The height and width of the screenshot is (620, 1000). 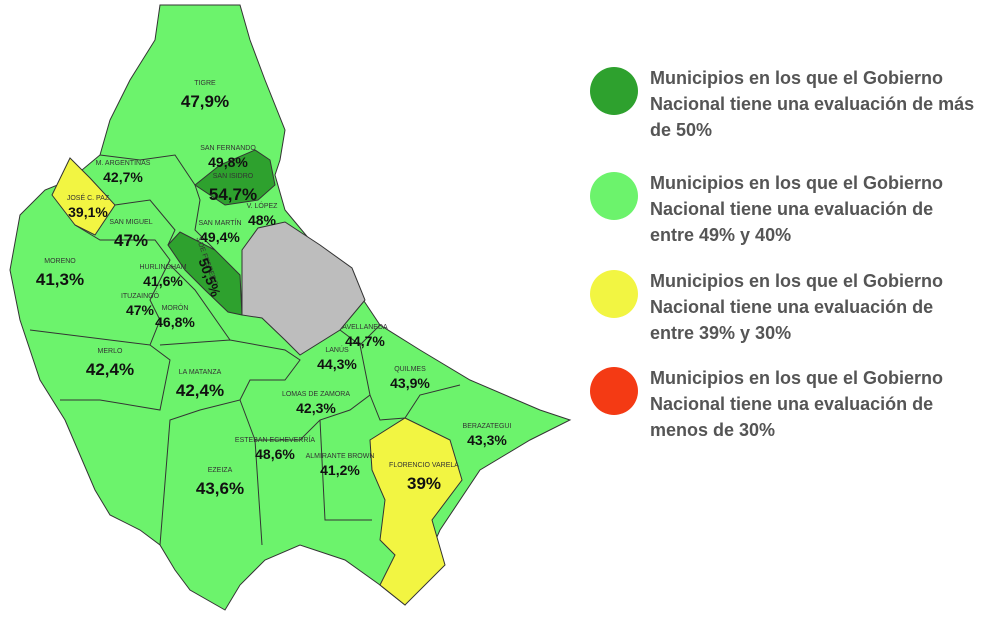 I want to click on municipality-name: ITUZAINGÓ, so click(x=140, y=295).